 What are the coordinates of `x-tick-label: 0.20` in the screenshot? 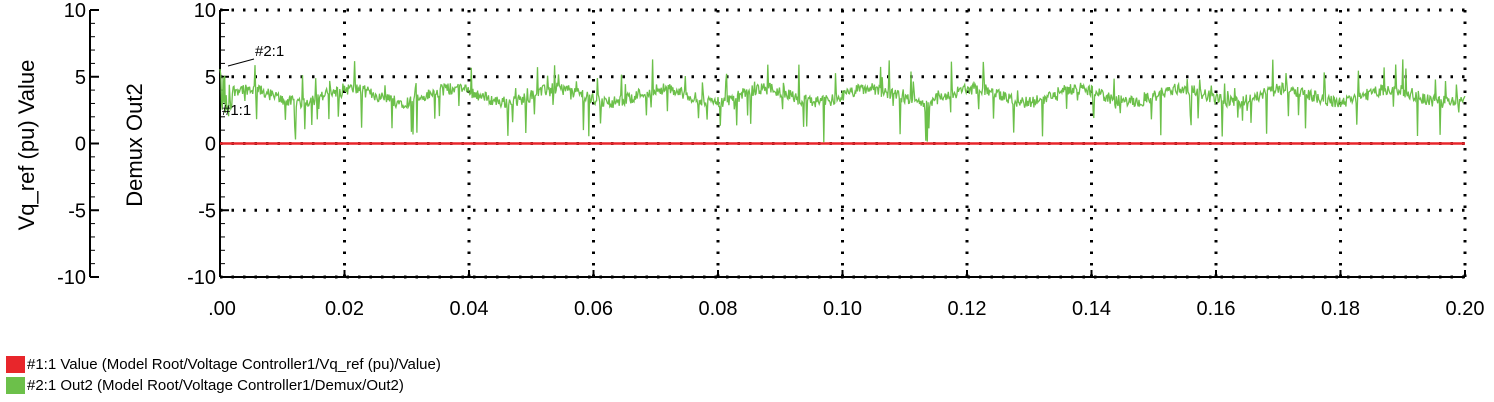 It's located at (1465, 309).